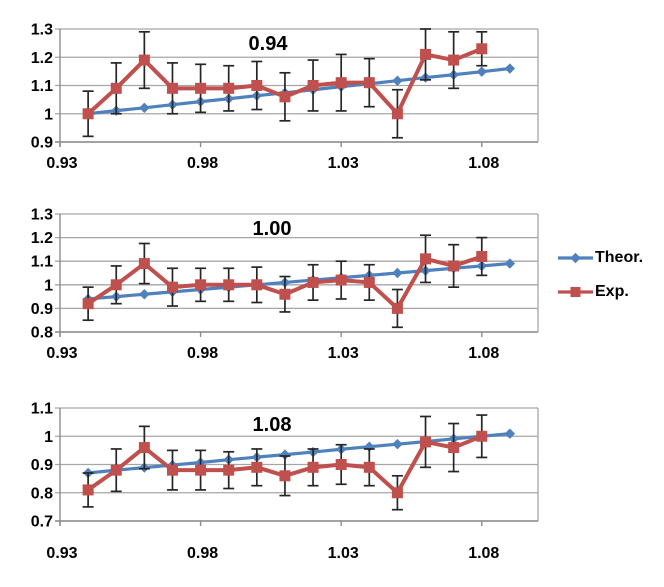 This screenshot has height=587, width=664. What do you see at coordinates (42, 58) in the screenshot?
I see `svg-text: 1.2` at bounding box center [42, 58].